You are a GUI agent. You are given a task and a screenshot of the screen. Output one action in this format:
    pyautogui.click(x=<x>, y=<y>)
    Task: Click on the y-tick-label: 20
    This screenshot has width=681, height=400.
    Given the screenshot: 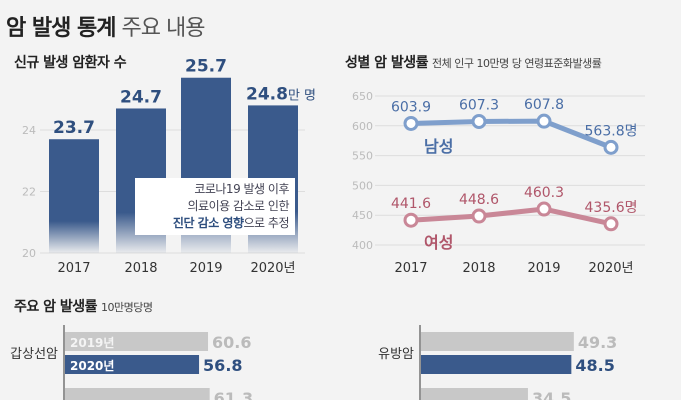 What is the action you would take?
    pyautogui.click(x=29, y=253)
    